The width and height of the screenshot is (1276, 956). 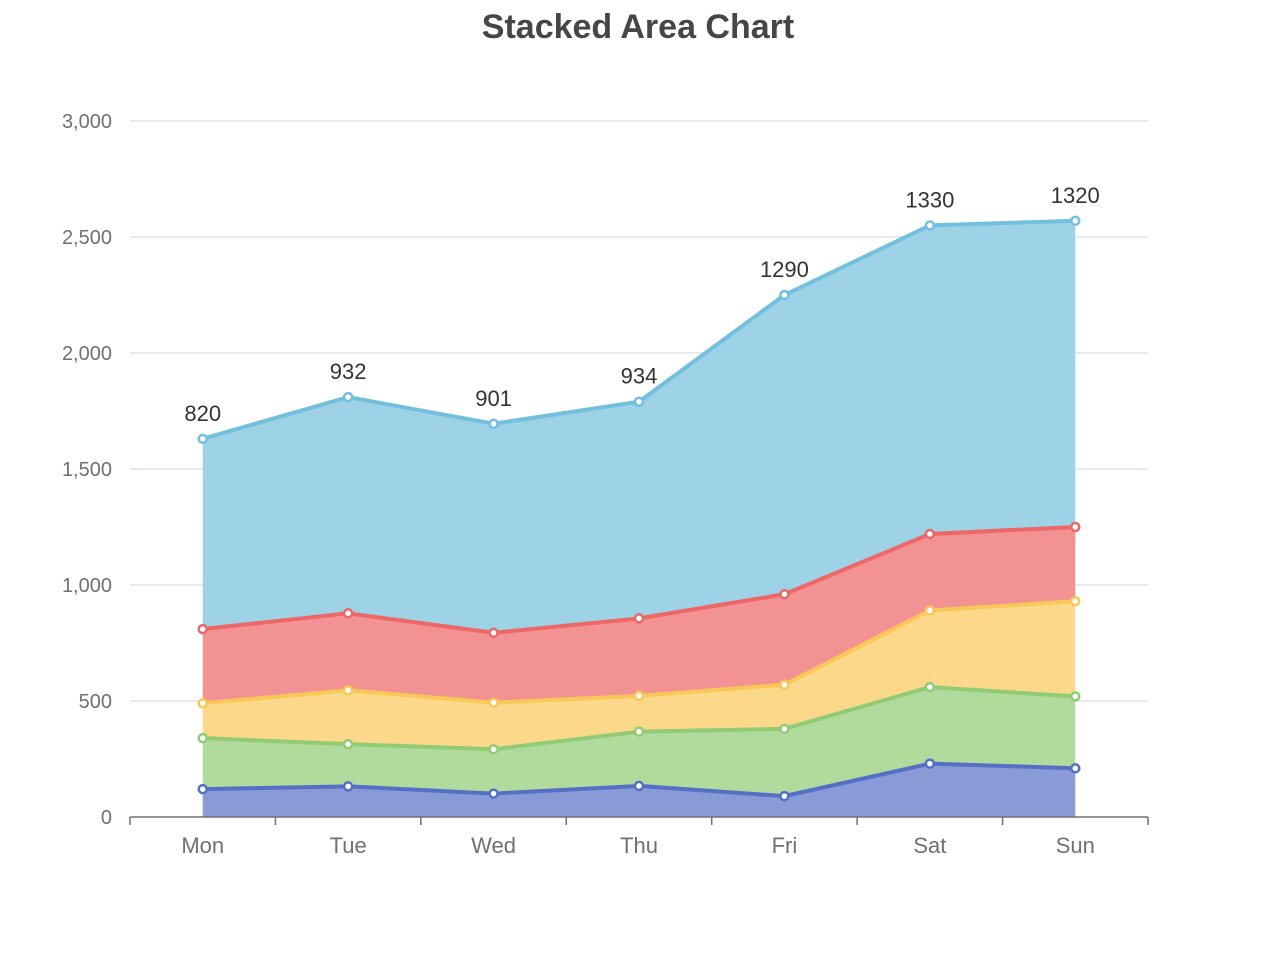 I want to click on x-tick-label: Tue, so click(x=348, y=845).